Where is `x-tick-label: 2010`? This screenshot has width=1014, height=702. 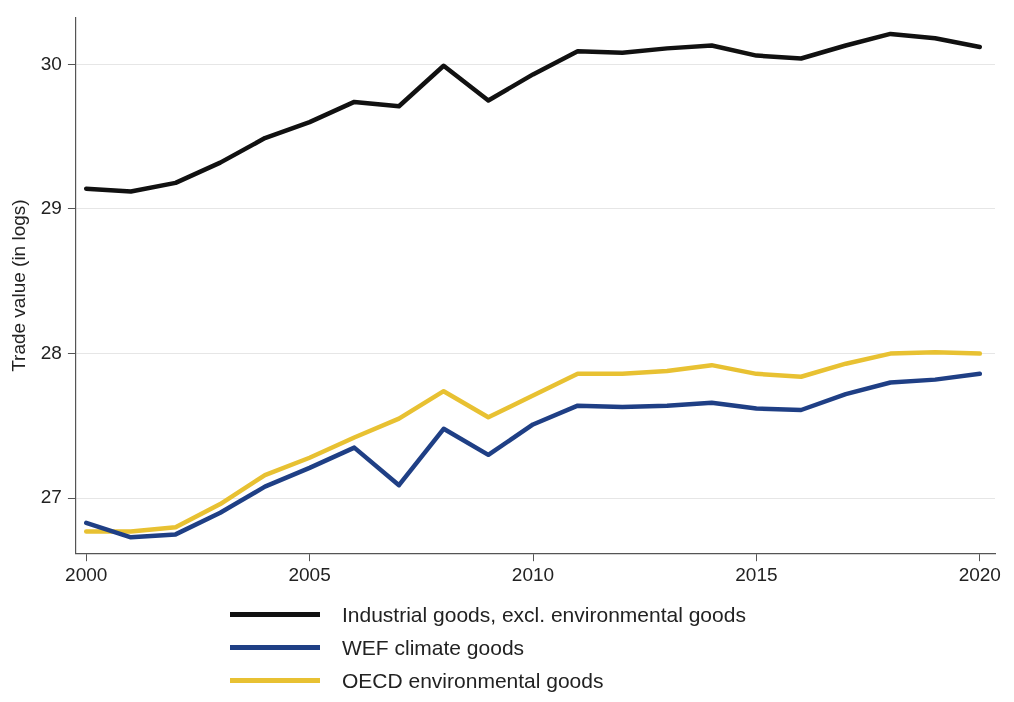
x-tick-label: 2010 is located at coordinates (533, 574).